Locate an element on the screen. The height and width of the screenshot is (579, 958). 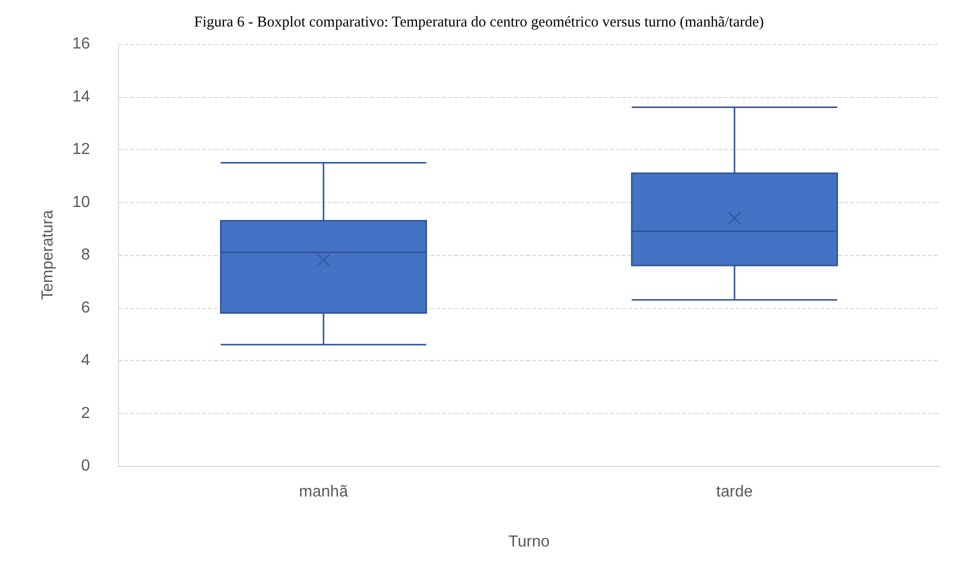
x-axis-title: Turno is located at coordinates (529, 542).